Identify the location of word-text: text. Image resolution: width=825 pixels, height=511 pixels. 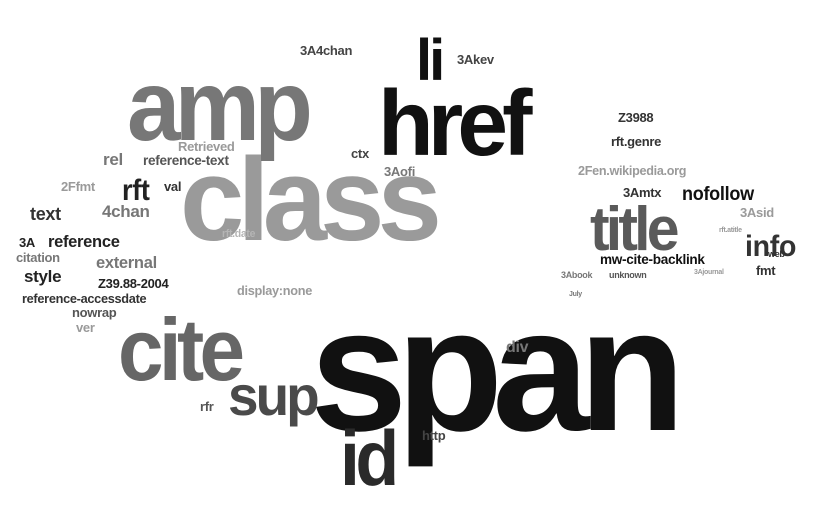
(45, 214).